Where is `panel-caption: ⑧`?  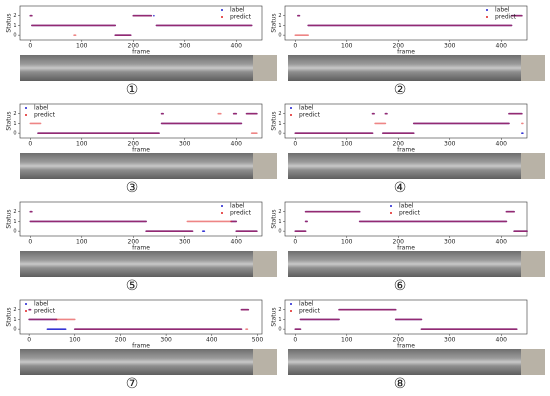
panel-caption: ⑧ is located at coordinates (400, 384).